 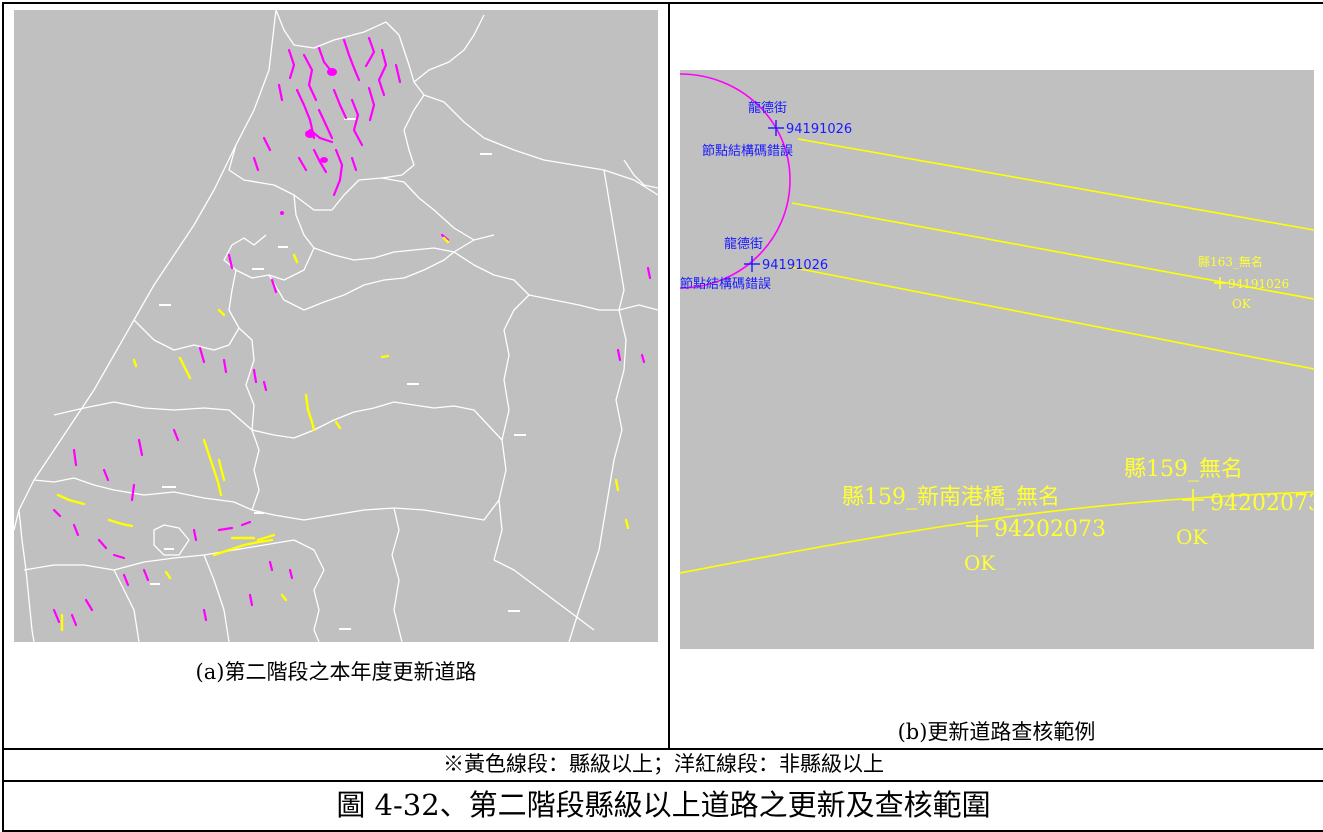 I want to click on magenta-arc, so click(x=735, y=181).